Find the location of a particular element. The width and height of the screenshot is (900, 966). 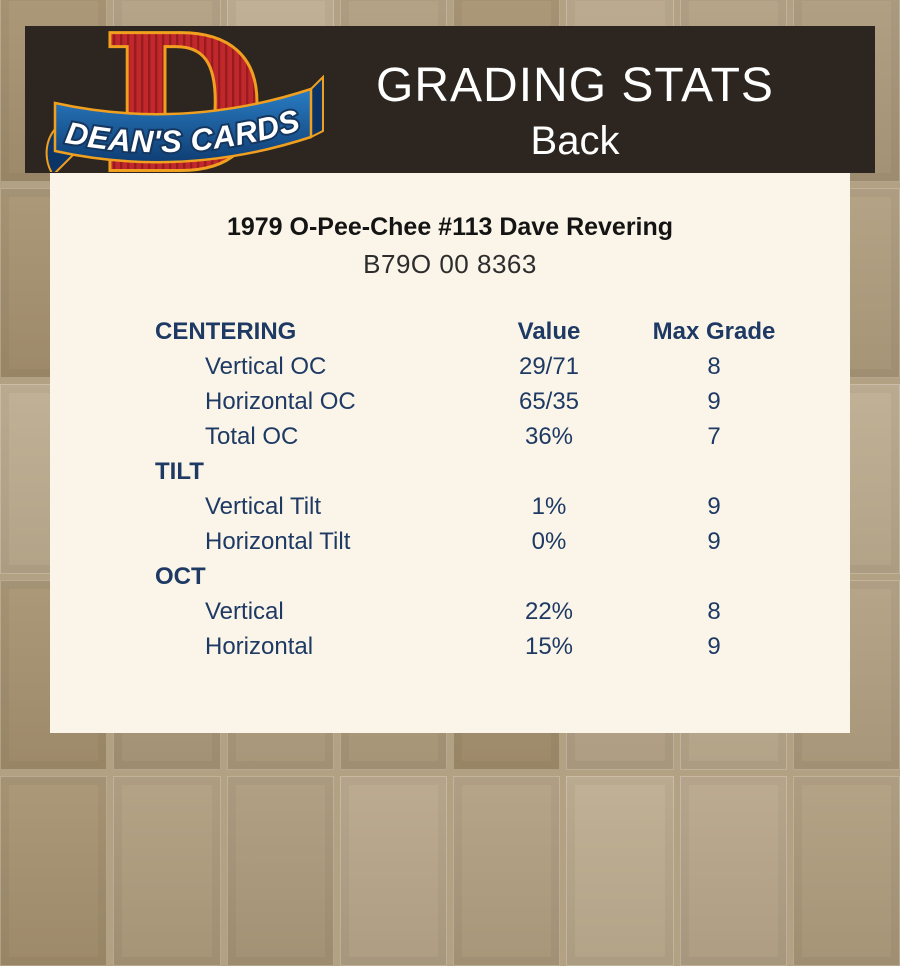

section-label-oct: OCT is located at coordinates (180, 576).